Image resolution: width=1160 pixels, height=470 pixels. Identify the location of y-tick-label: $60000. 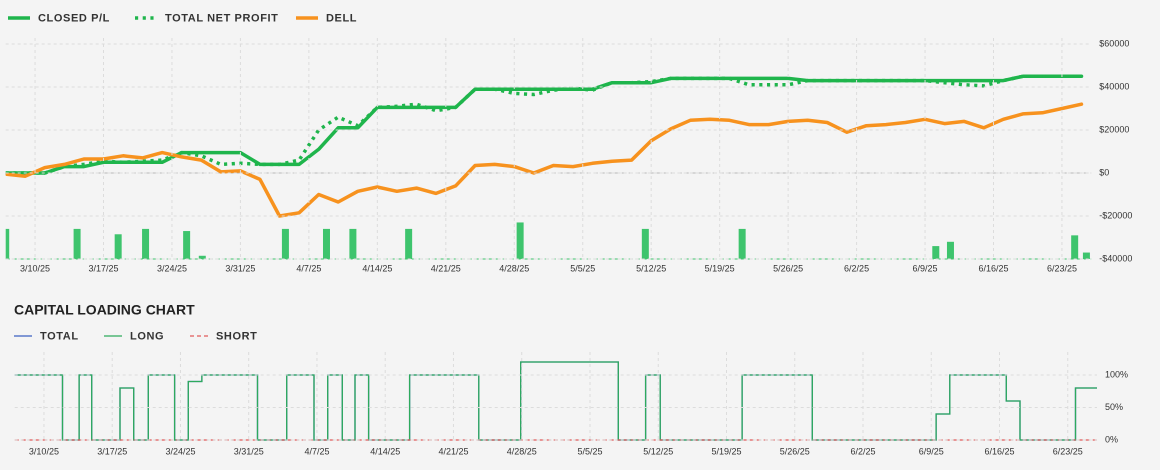
(1114, 43).